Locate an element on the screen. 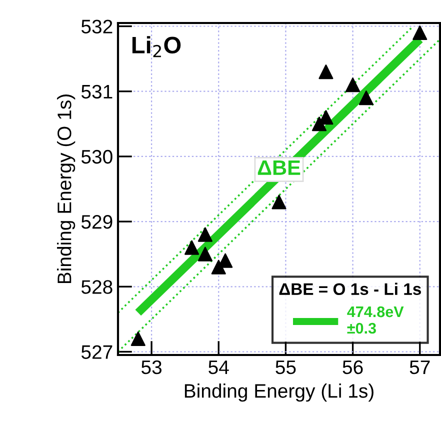 Image resolution: width=441 pixels, height=425 pixels. y-tick-label: 528 is located at coordinates (96, 287).